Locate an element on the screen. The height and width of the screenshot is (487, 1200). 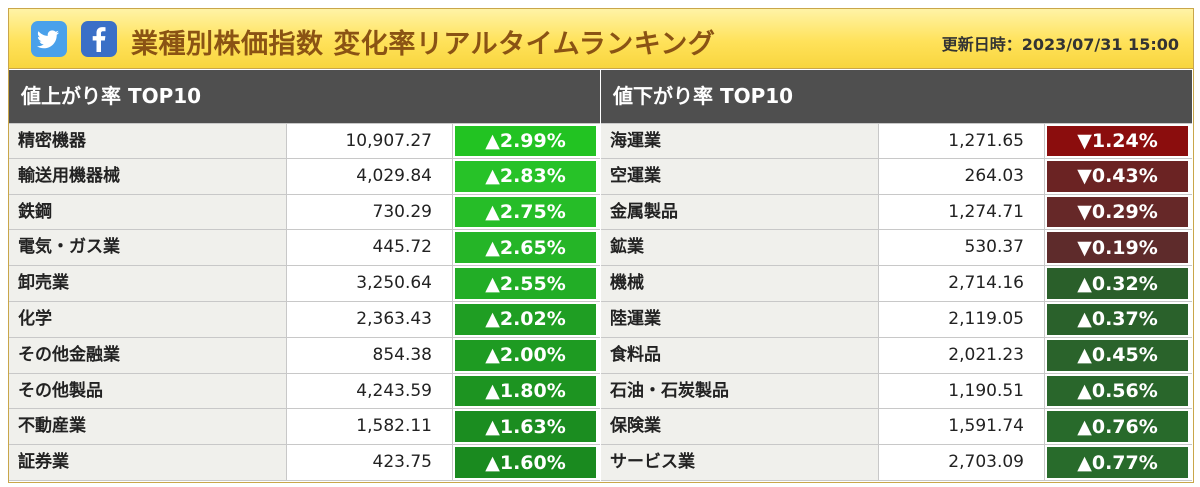
sector-name: 金属製品 is located at coordinates (740, 212).